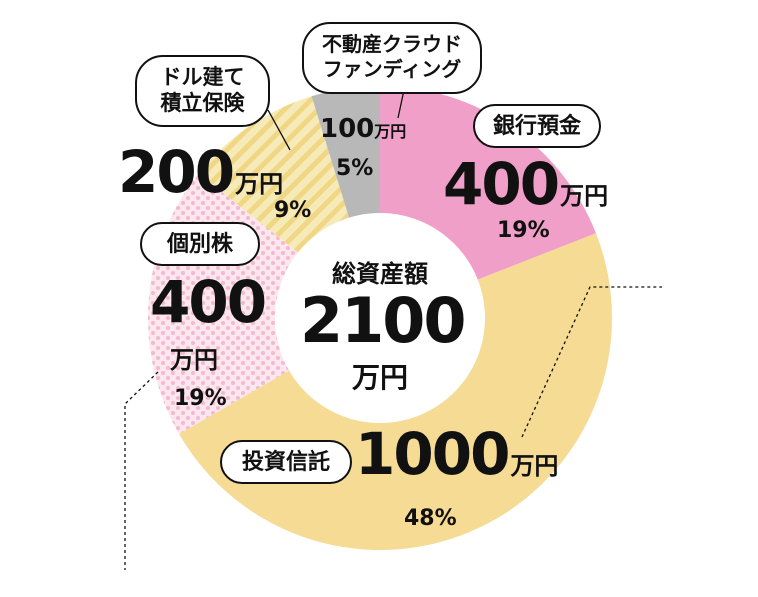 This screenshot has height=597, width=758. What do you see at coordinates (383, 320) in the screenshot?
I see `center-total-value: 2100` at bounding box center [383, 320].